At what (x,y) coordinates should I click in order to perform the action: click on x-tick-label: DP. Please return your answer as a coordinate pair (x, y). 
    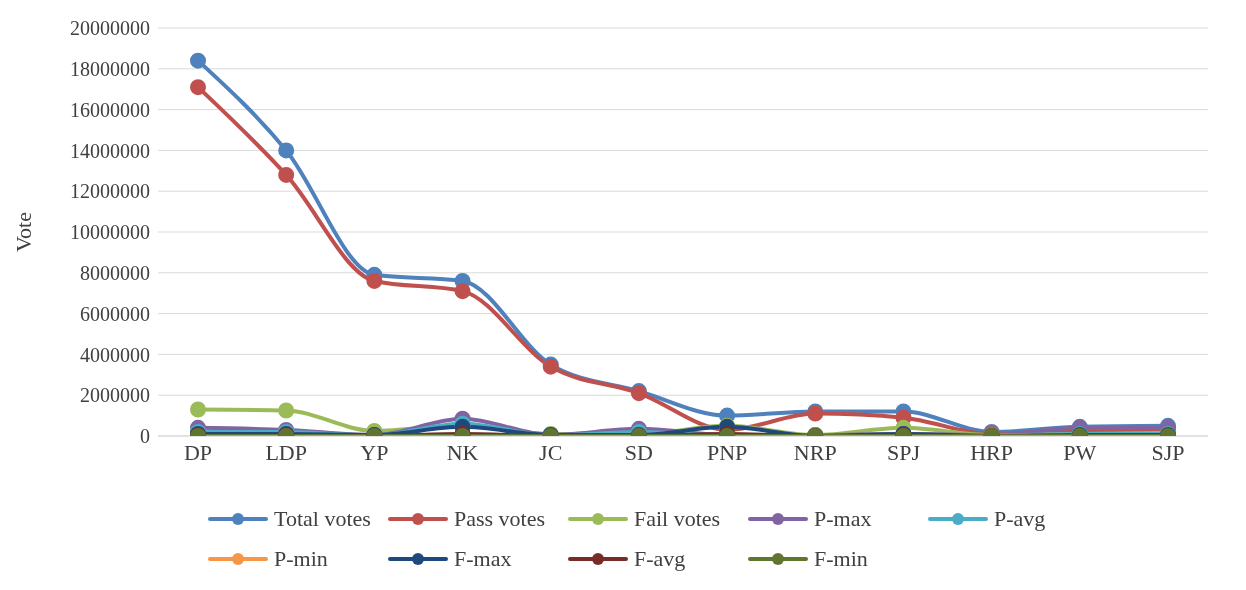
    Looking at the image, I should click on (198, 452).